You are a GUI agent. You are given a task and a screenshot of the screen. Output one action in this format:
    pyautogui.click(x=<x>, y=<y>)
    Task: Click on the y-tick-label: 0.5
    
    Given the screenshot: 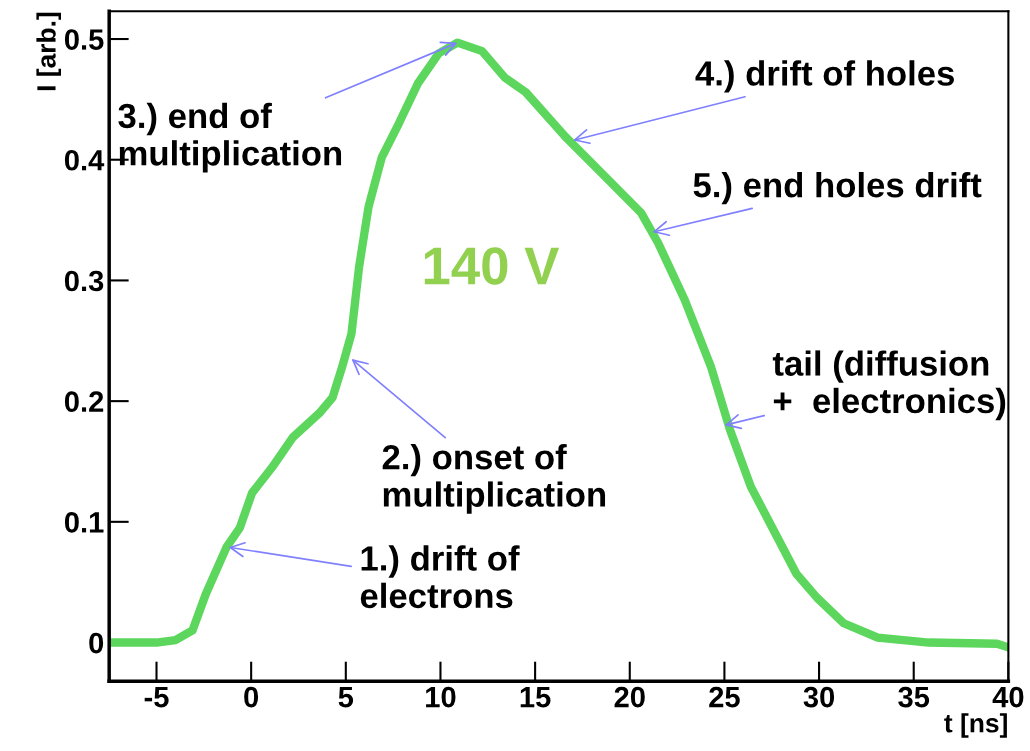 What is the action you would take?
    pyautogui.click(x=84, y=39)
    